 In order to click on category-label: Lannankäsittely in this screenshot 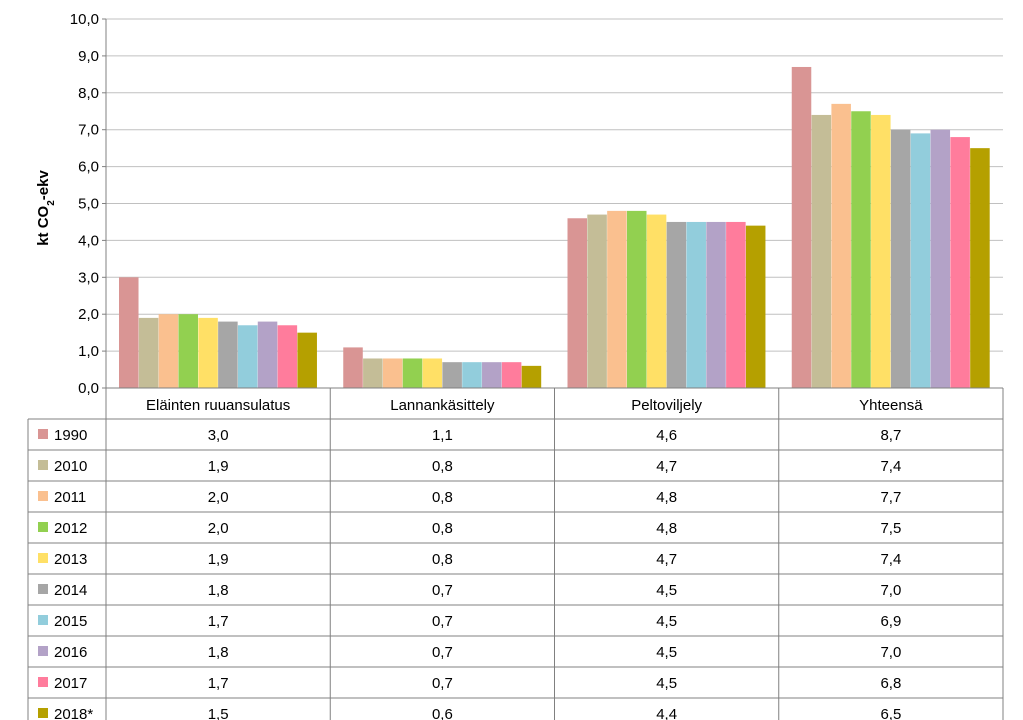, I will do `click(442, 405)`.